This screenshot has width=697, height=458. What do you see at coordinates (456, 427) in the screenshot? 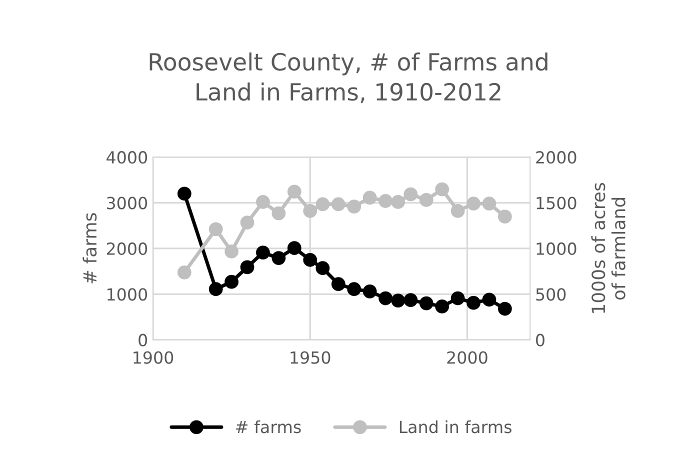
I see `legend-label: Land in farms` at bounding box center [456, 427].